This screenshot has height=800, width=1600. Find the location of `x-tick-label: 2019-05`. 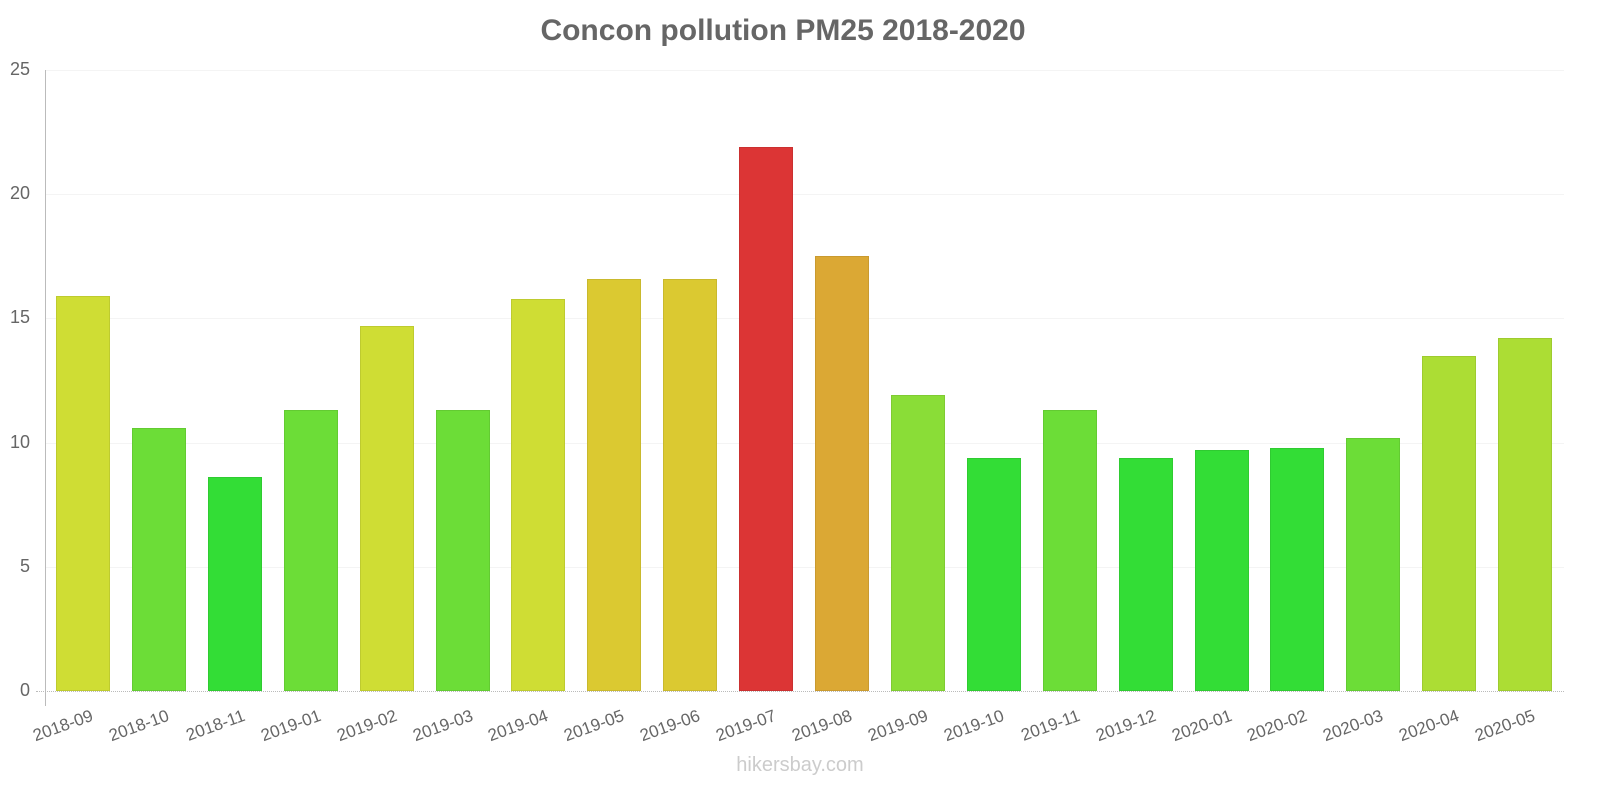

x-tick-label: 2019-05 is located at coordinates (594, 726).